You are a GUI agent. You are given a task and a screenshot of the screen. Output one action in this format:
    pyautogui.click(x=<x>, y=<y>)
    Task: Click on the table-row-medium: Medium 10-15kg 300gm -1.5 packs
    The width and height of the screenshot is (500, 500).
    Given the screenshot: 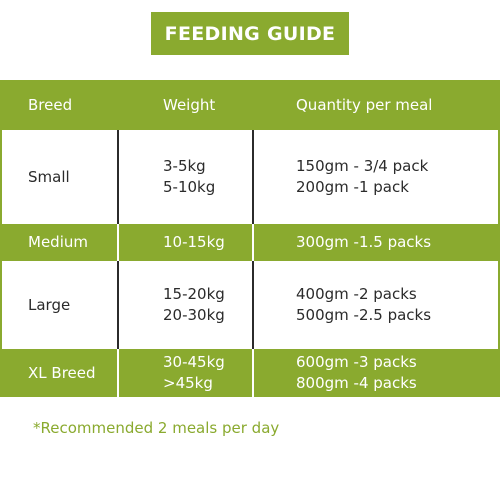 What is the action you would take?
    pyautogui.click(x=250, y=242)
    